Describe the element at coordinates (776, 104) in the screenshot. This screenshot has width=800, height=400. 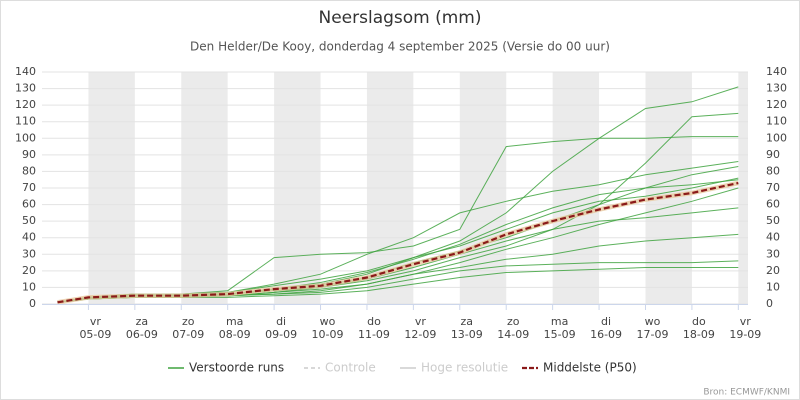
I see `y2-tick-label: 120` at that location.